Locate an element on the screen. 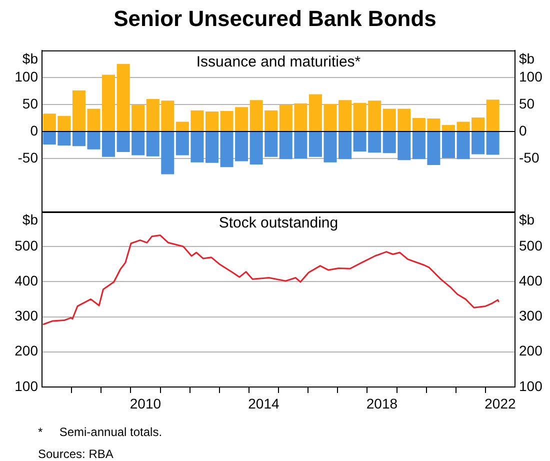 The image size is (550, 461). y-tick-label: 50 is located at coordinates (30, 103).